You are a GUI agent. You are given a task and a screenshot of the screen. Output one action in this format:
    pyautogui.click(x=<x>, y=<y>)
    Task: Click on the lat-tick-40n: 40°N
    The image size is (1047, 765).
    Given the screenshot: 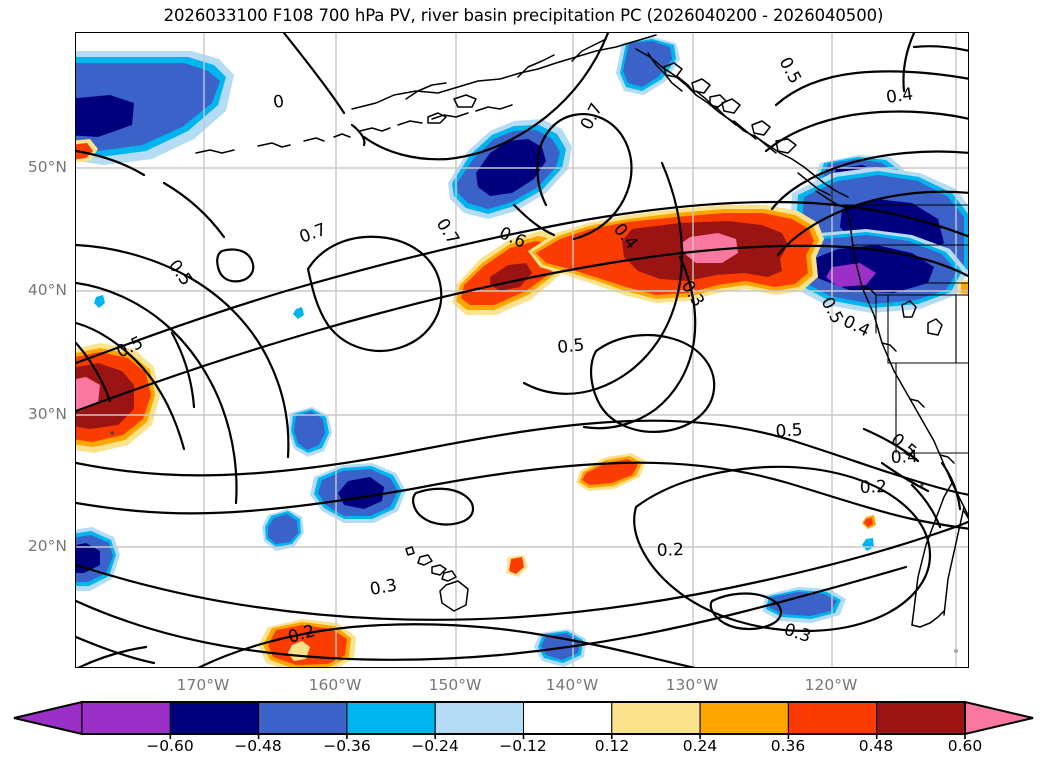 What is the action you would take?
    pyautogui.click(x=47, y=290)
    